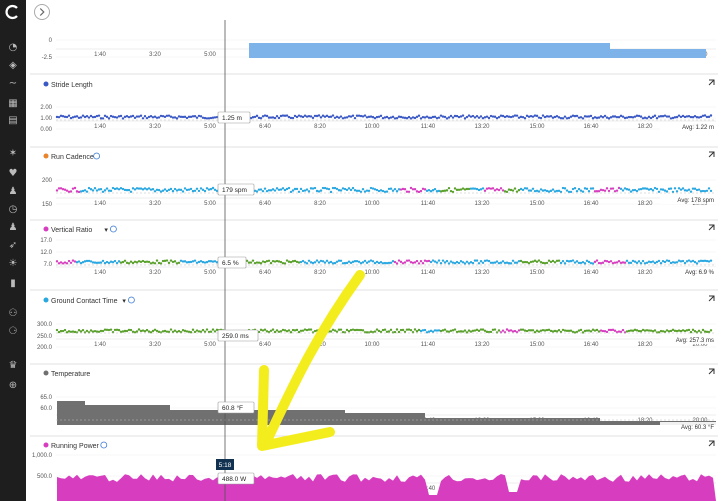 The height and width of the screenshot is (501, 722). I want to click on expand-sidebar-button, so click(42, 12).